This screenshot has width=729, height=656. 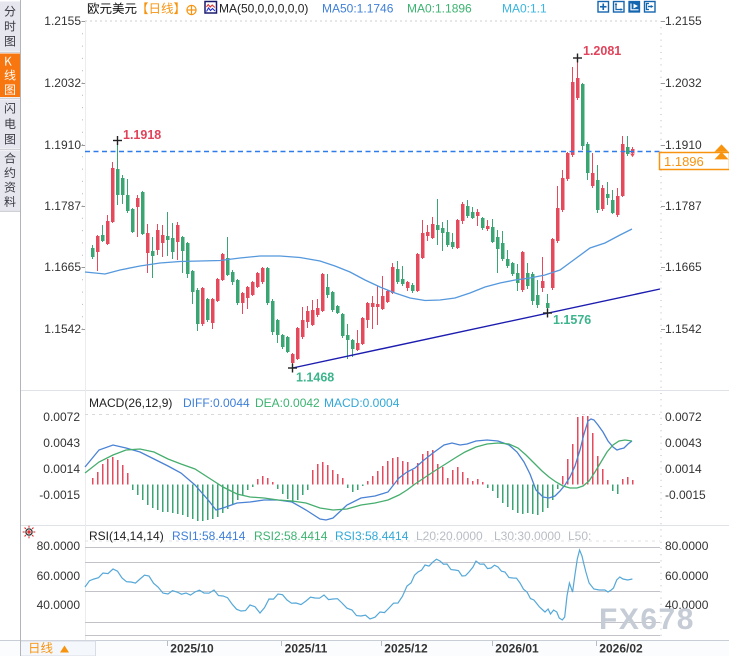 What do you see at coordinates (647, 619) in the screenshot?
I see `svg-text: FX678` at bounding box center [647, 619].